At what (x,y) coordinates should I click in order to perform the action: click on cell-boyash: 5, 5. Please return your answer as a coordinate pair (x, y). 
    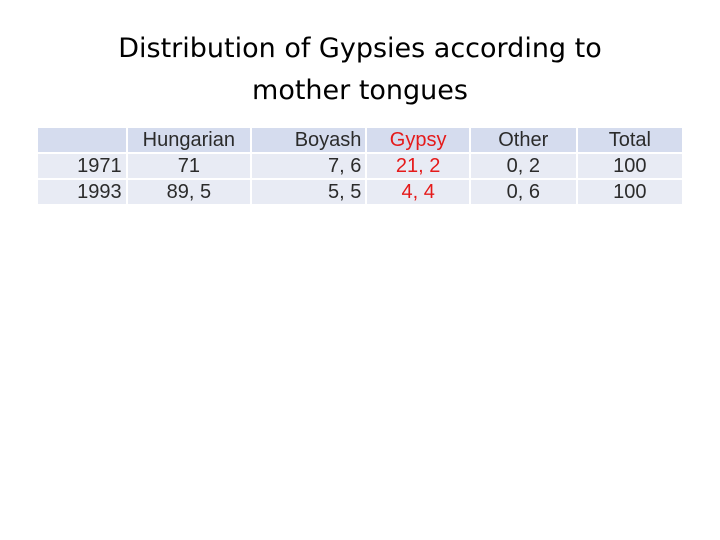
    Looking at the image, I should click on (309, 192).